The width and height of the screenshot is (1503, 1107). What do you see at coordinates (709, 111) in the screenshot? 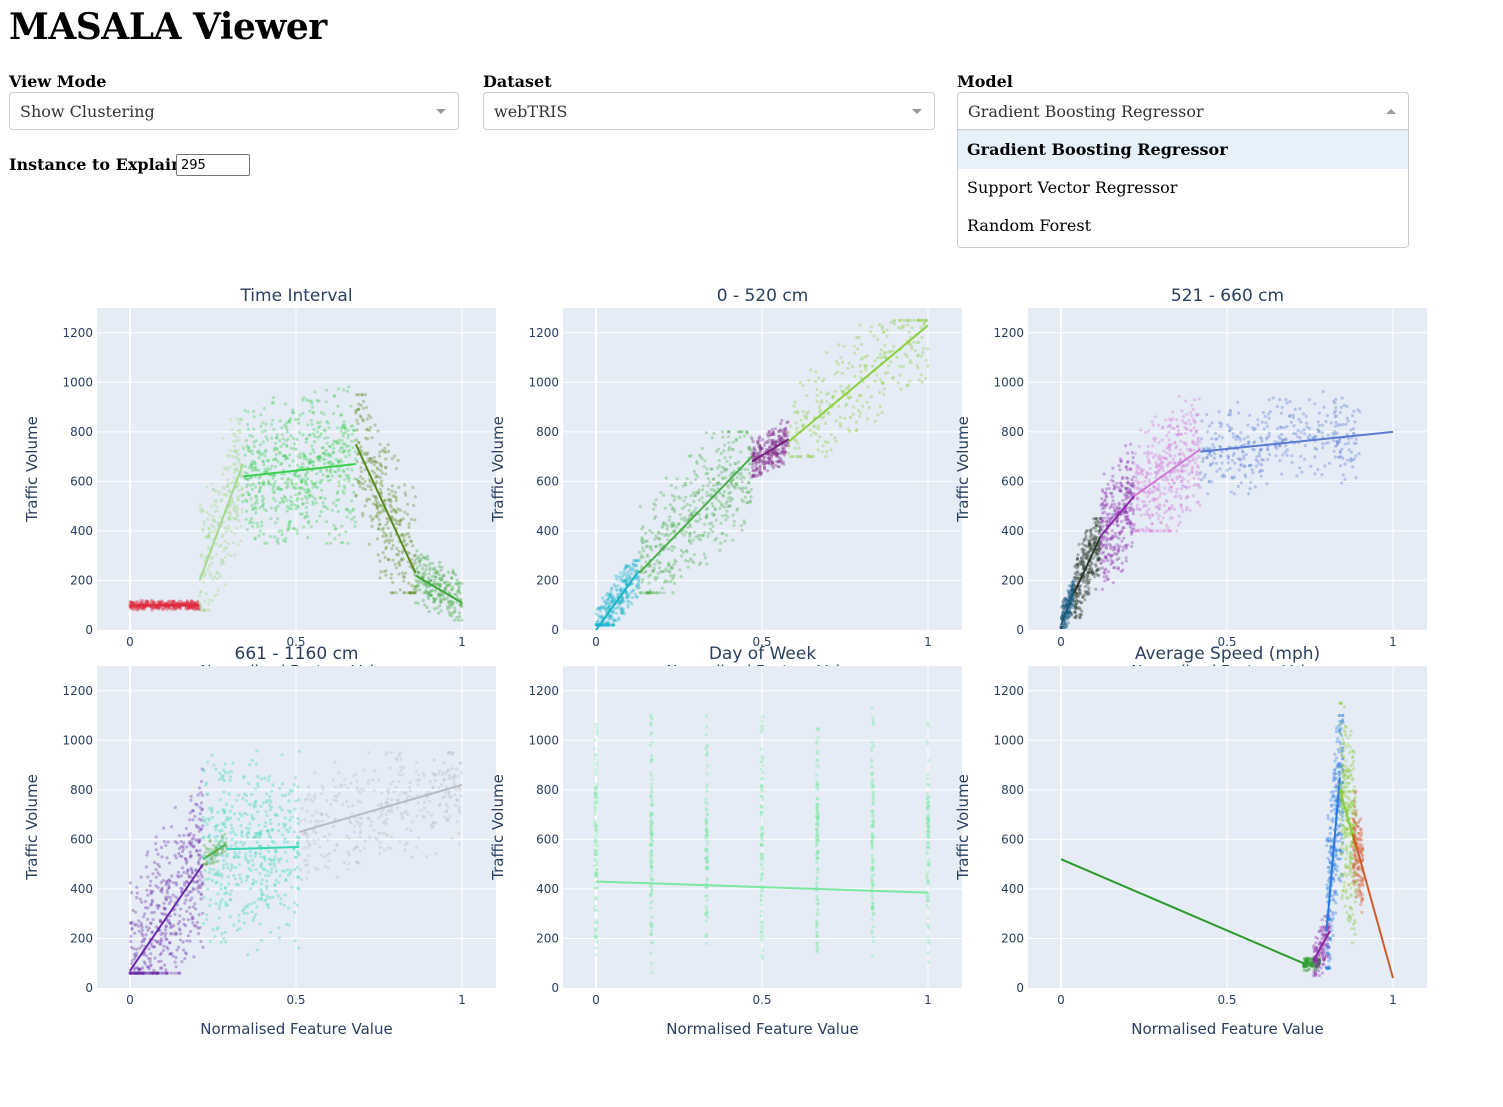
I see `dataset-dropdown: webTRIS` at bounding box center [709, 111].